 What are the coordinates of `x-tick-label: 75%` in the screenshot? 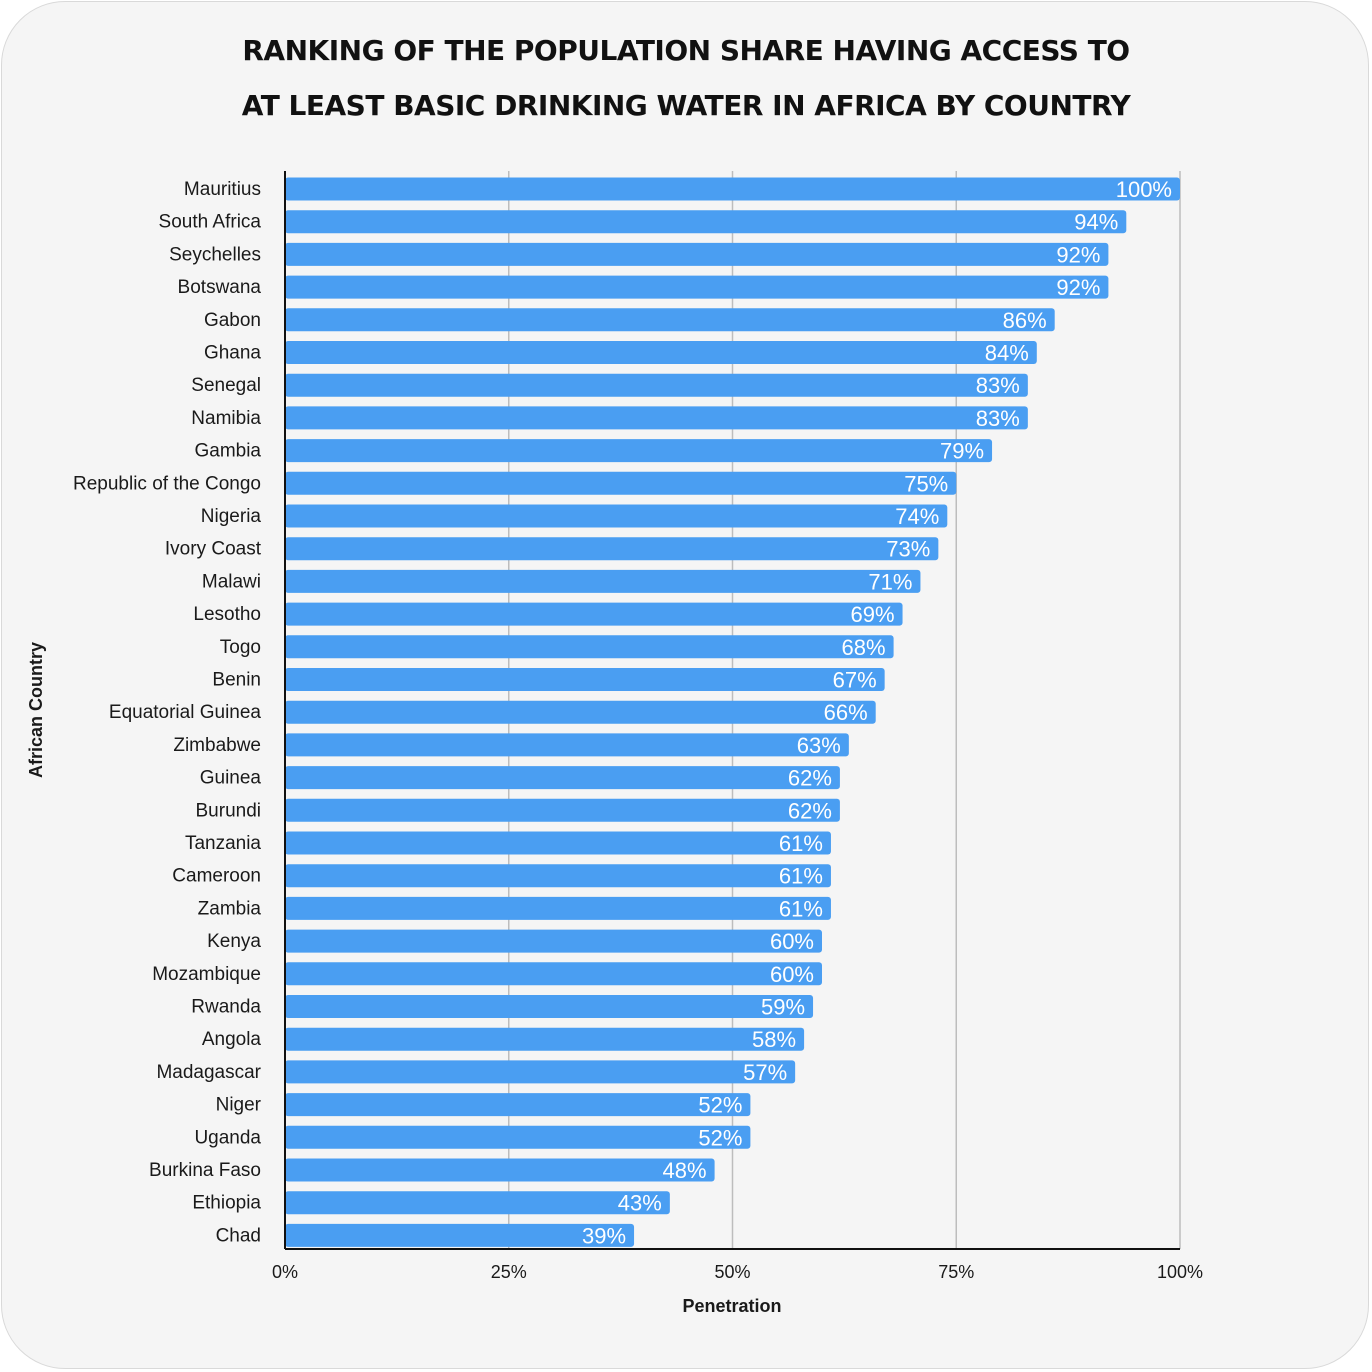 It's located at (956, 1272).